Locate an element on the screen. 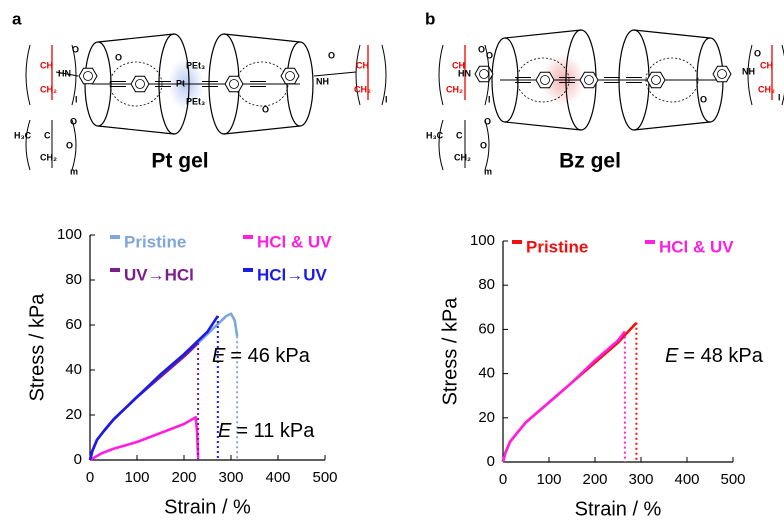 This screenshot has height=520, width=784. sample-name: Bz gel is located at coordinates (590, 161).